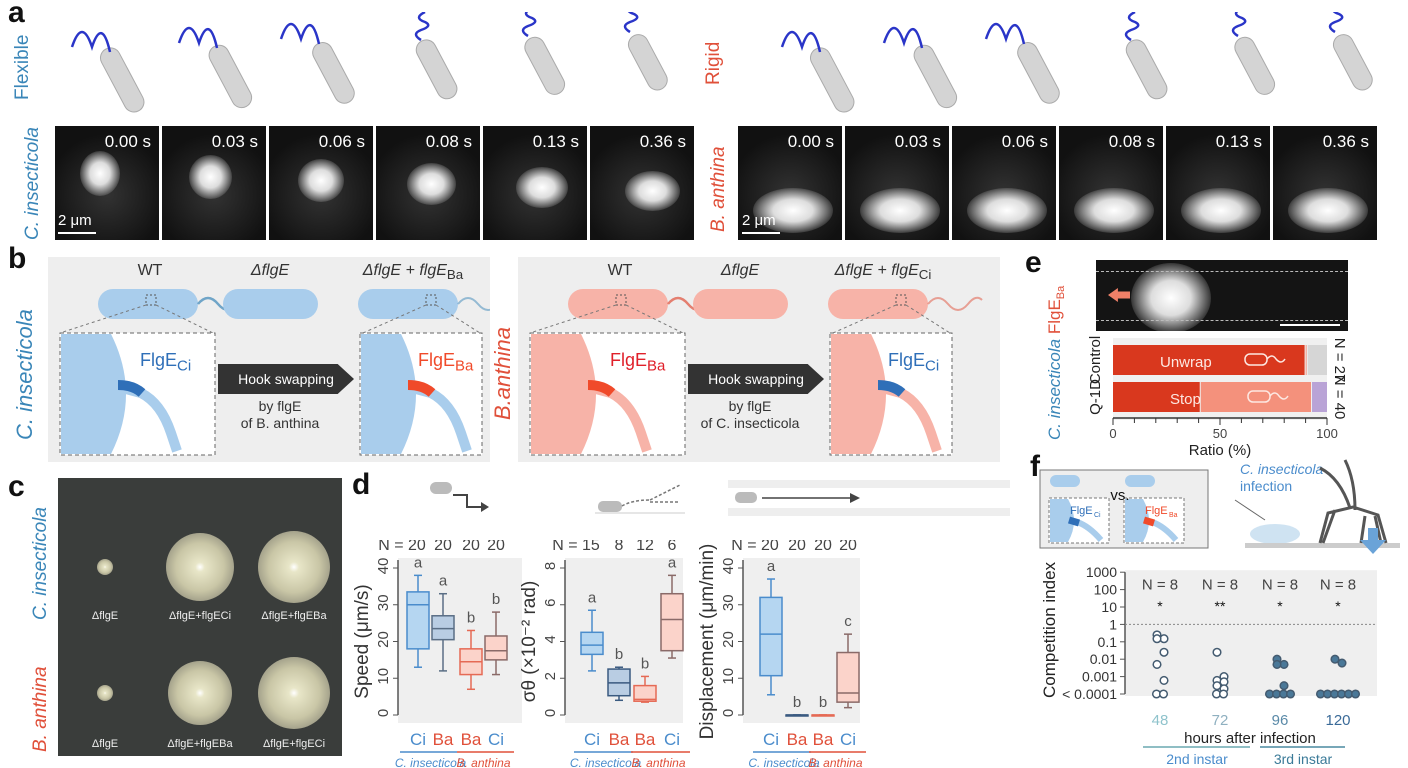 This screenshot has width=1408, height=768. I want to click on n-label: 6, so click(672, 547).